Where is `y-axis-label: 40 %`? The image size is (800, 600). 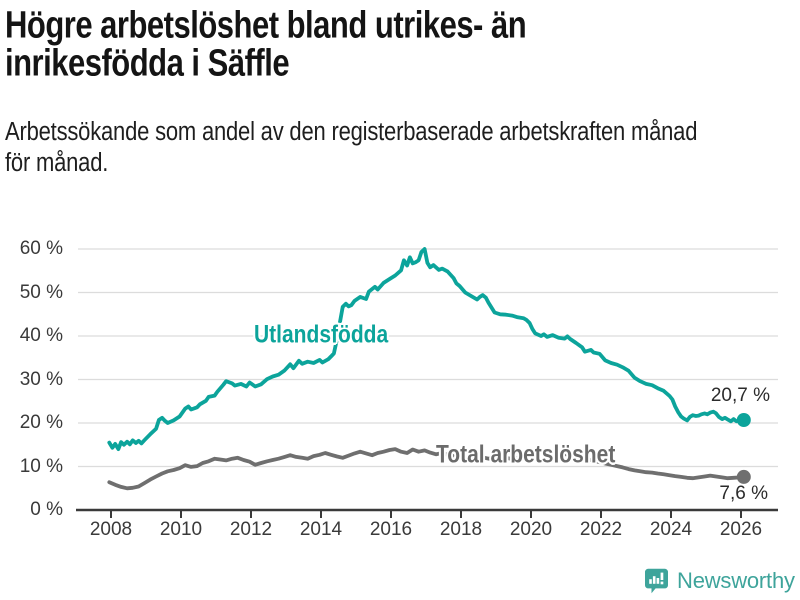
y-axis-label: 40 % is located at coordinates (41, 335).